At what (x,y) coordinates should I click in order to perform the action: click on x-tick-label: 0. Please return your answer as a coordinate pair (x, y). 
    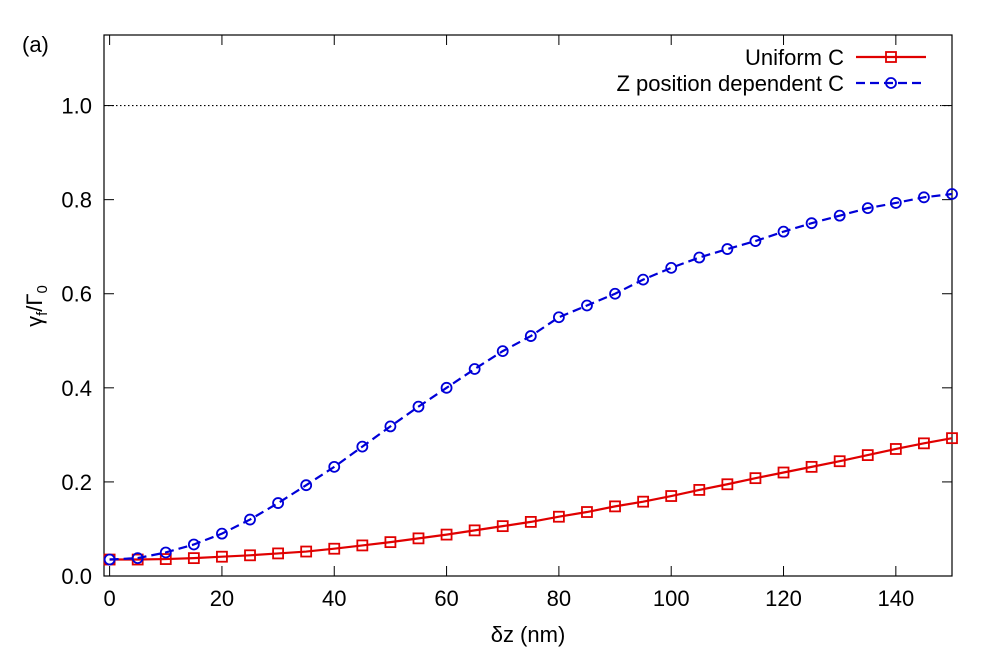
    Looking at the image, I should click on (109, 598).